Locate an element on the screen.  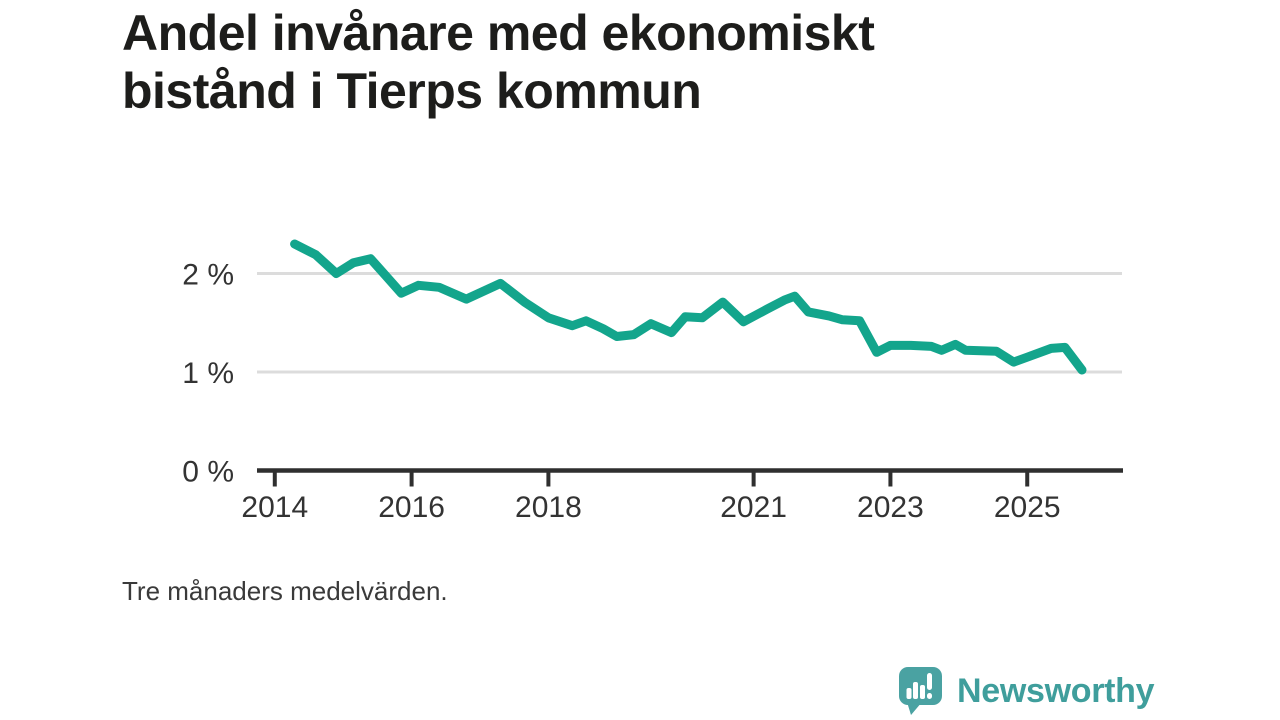
y-axis-label: 0 % is located at coordinates (208, 472).